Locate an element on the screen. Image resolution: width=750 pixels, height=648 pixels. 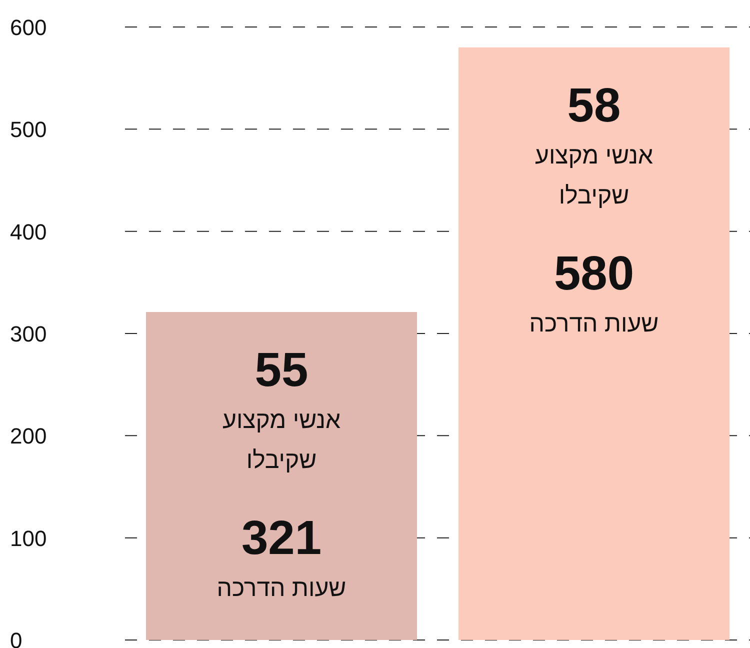
annotation: 58 is located at coordinates (594, 105).